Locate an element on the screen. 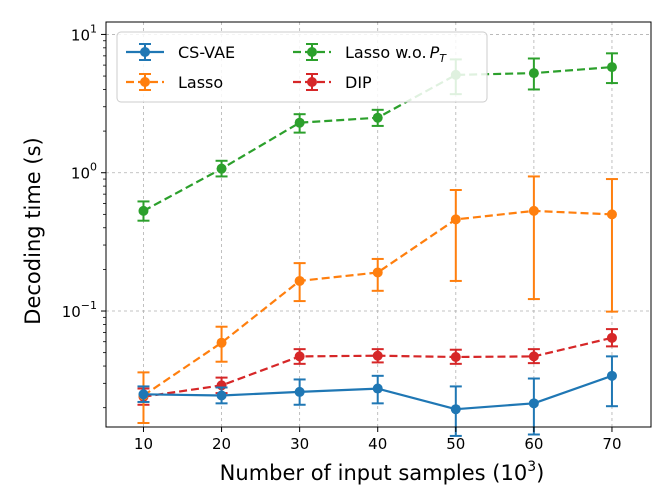  x-axis-label-exponent: 3 is located at coordinates (531, 467).